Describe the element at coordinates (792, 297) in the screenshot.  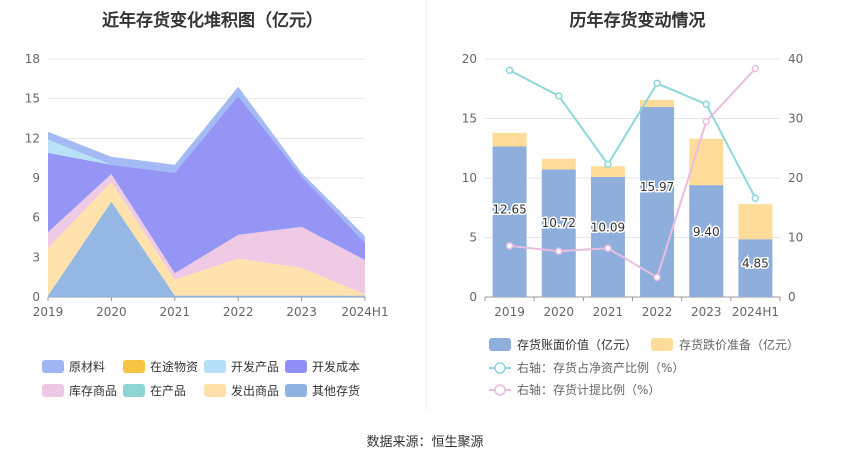
I see `right-y-tick-label: 0` at that location.